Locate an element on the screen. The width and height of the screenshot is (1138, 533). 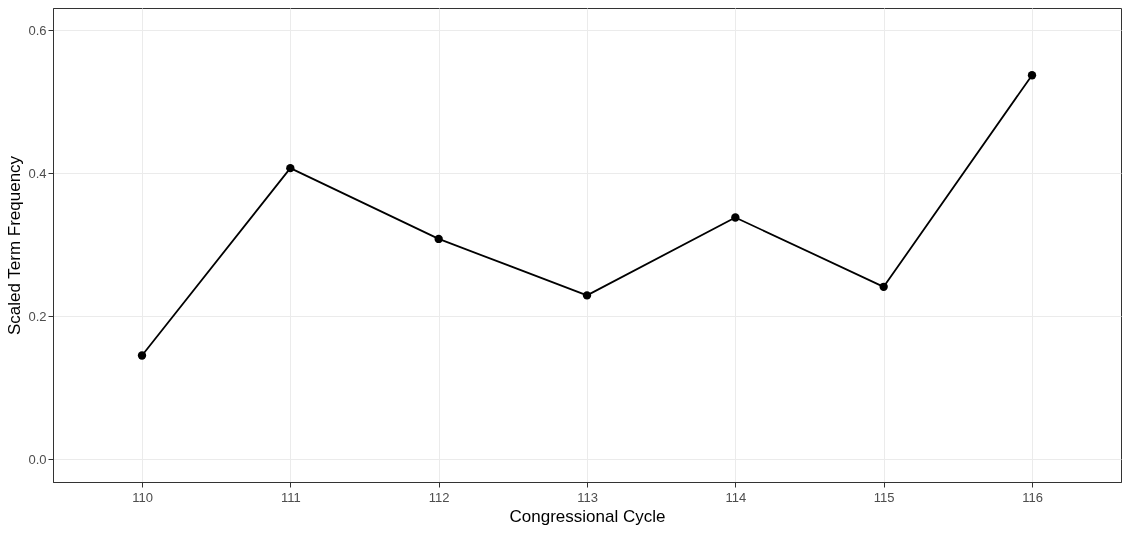
x-tick-label: 115 is located at coordinates (884, 497).